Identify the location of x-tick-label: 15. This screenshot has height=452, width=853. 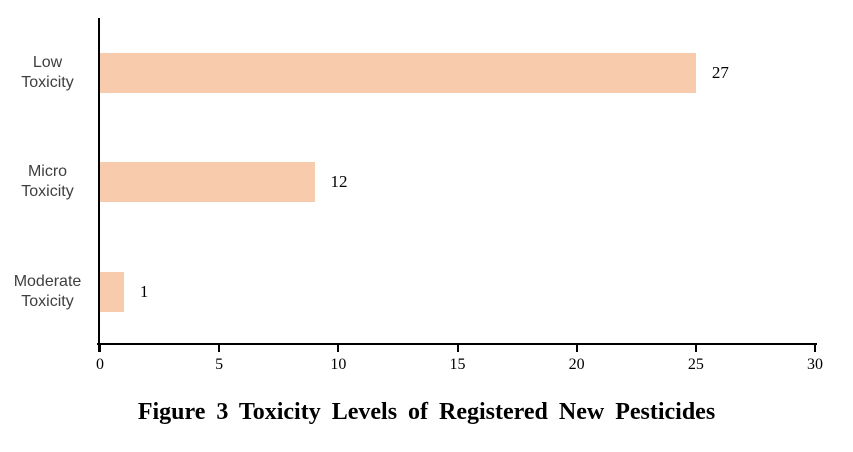
(457, 364).